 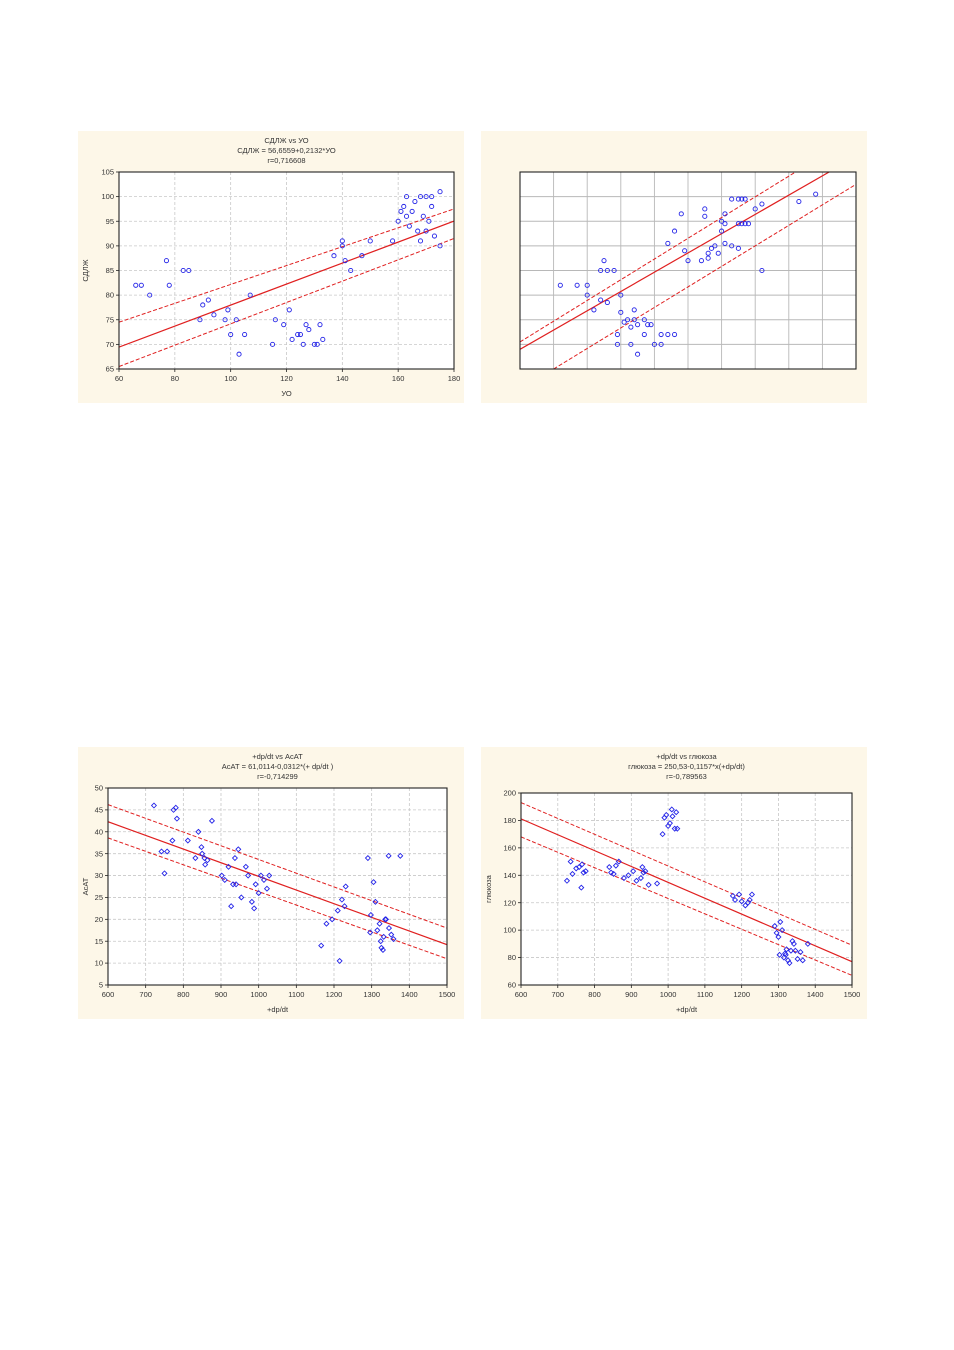 What do you see at coordinates (454, 378) in the screenshot?
I see `x-tick-label: 180` at bounding box center [454, 378].